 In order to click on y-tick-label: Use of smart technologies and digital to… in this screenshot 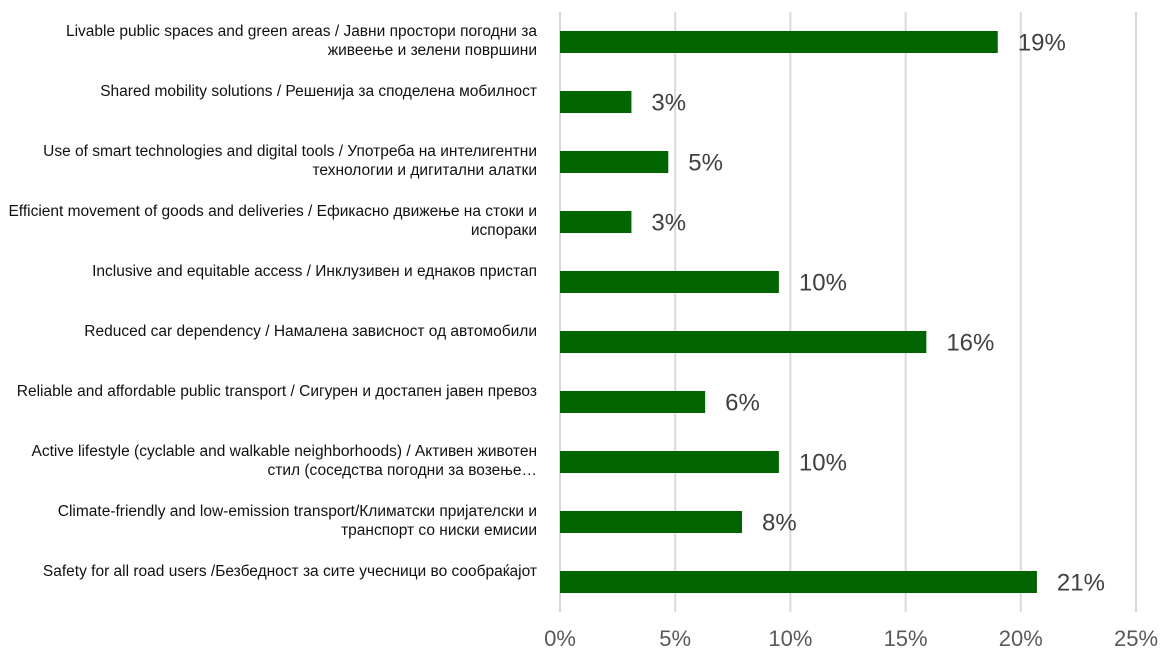, I will do `click(290, 161)`.